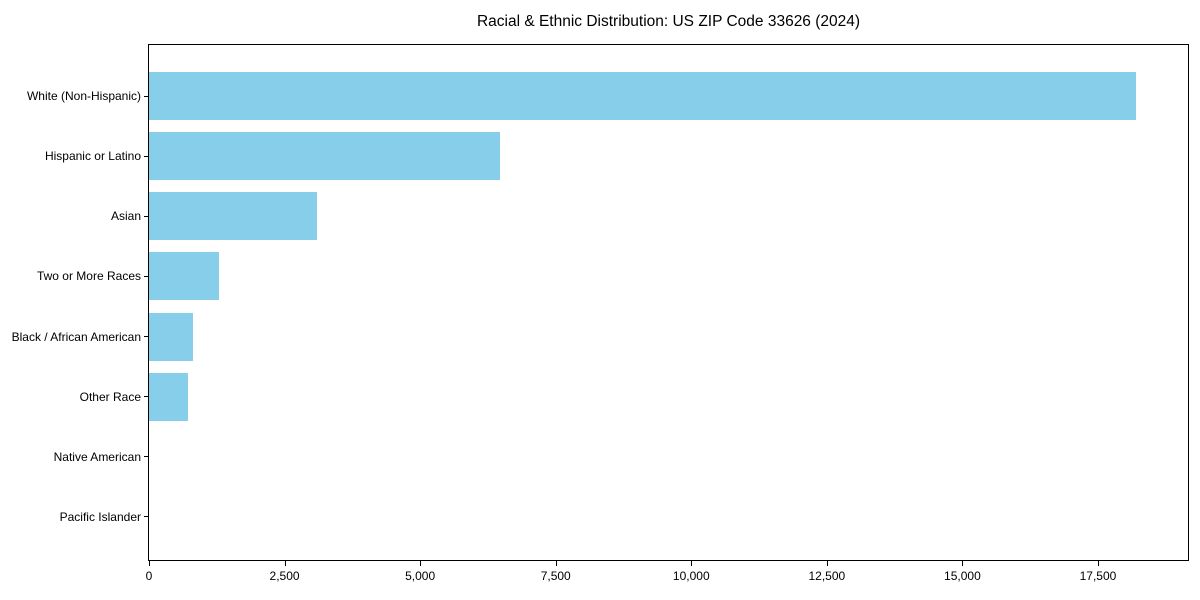 The image size is (1200, 600). What do you see at coordinates (149, 576) in the screenshot?
I see `x-tick-label: 0` at bounding box center [149, 576].